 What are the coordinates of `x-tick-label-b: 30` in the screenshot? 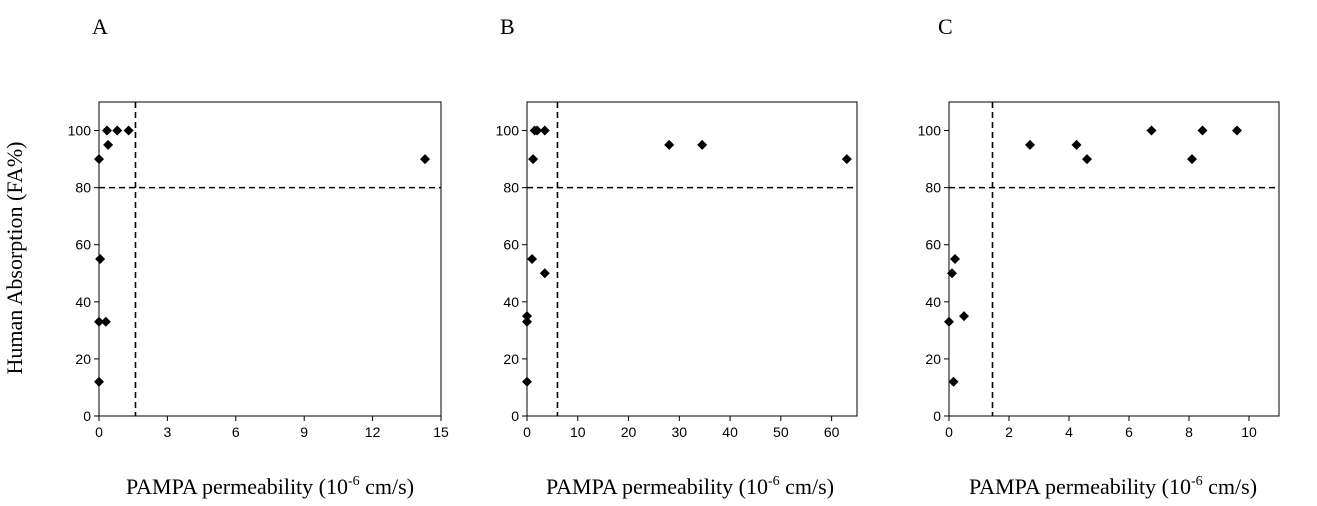 It's located at (680, 432).